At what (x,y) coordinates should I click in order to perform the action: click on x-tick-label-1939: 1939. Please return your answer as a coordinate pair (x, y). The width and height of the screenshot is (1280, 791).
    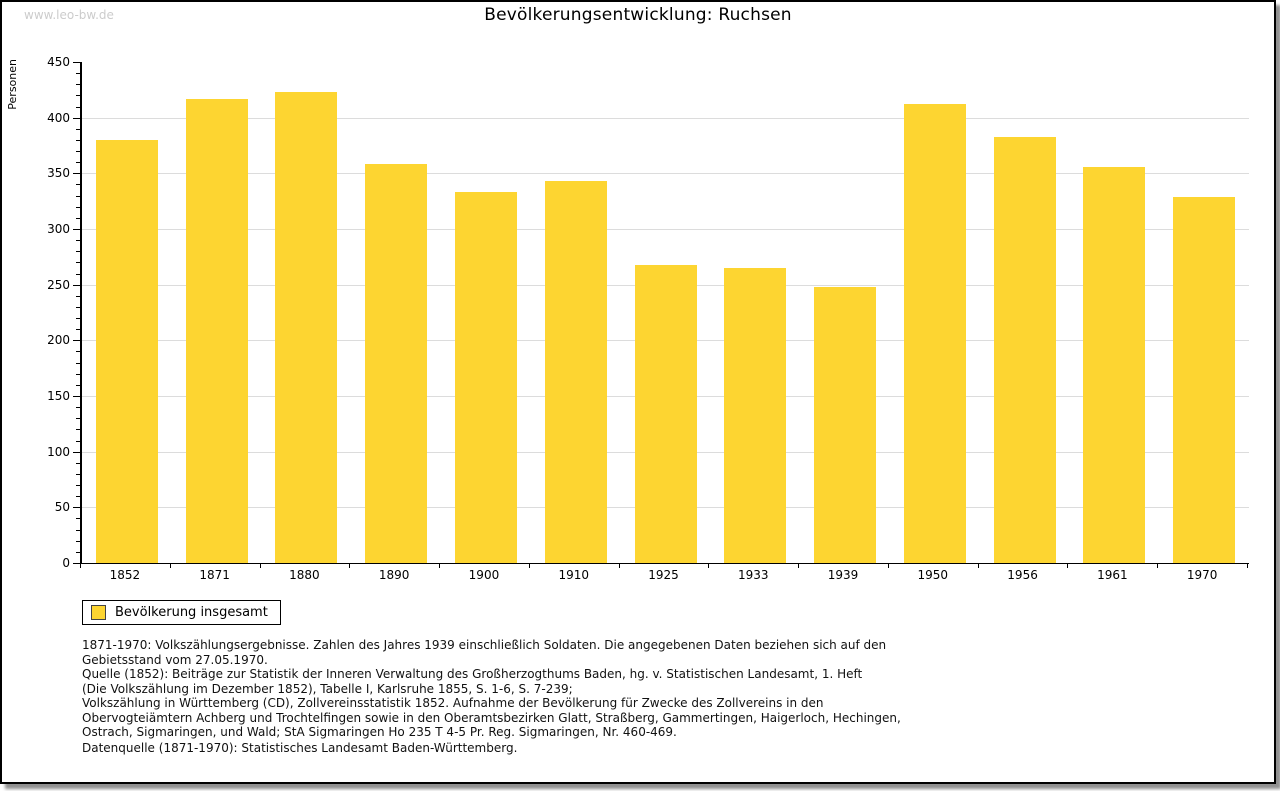
    Looking at the image, I should click on (843, 575).